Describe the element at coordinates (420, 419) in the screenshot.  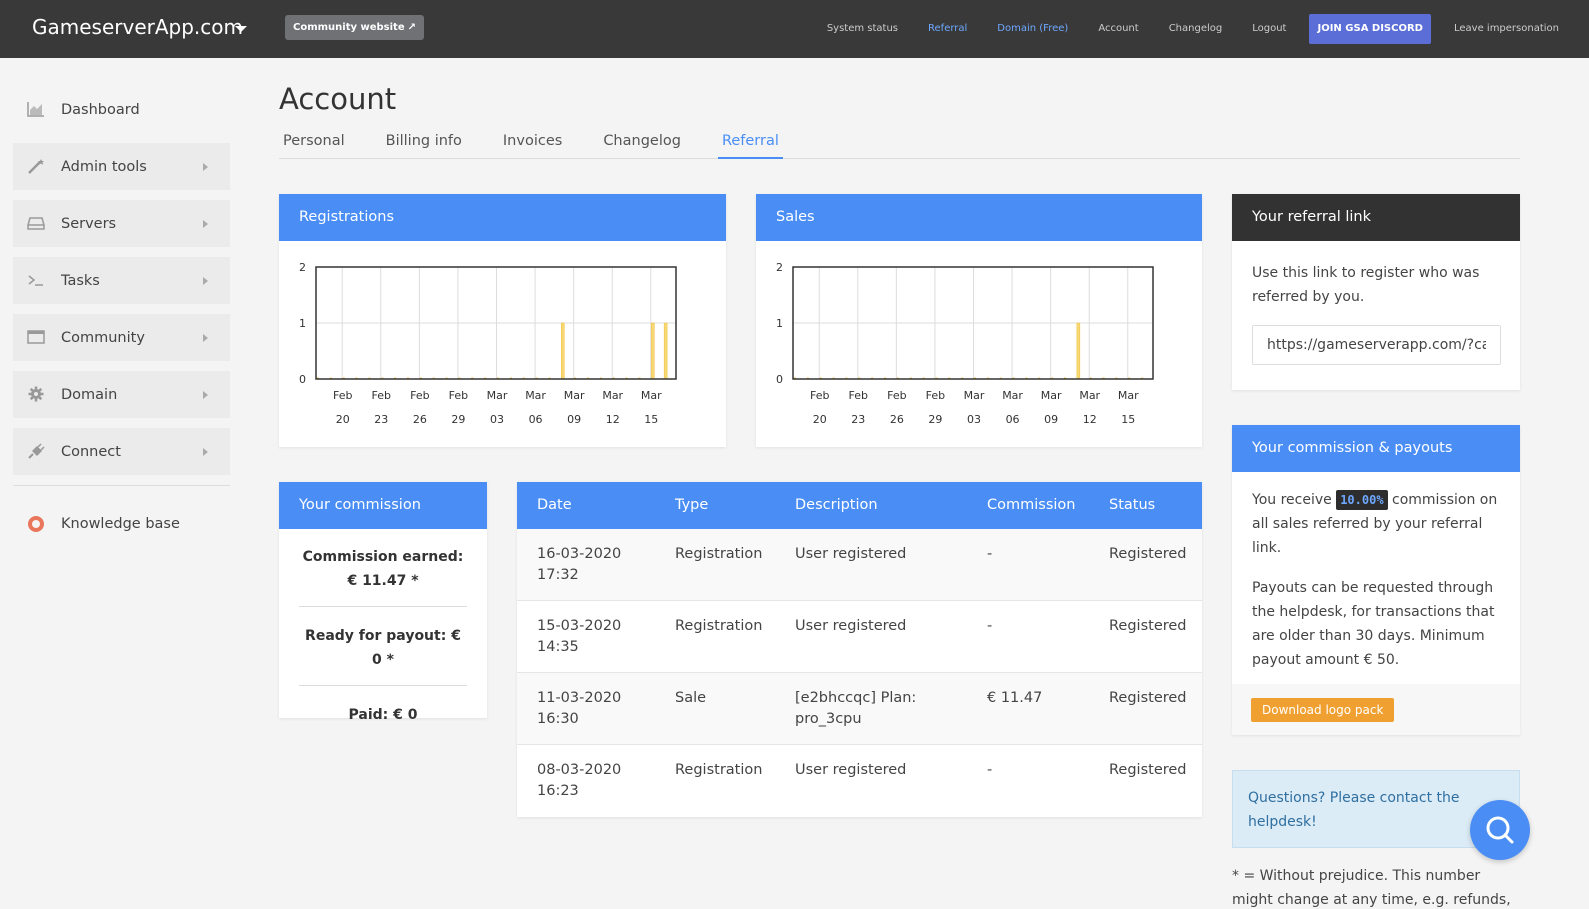
I see `x-tick-label: 26` at that location.